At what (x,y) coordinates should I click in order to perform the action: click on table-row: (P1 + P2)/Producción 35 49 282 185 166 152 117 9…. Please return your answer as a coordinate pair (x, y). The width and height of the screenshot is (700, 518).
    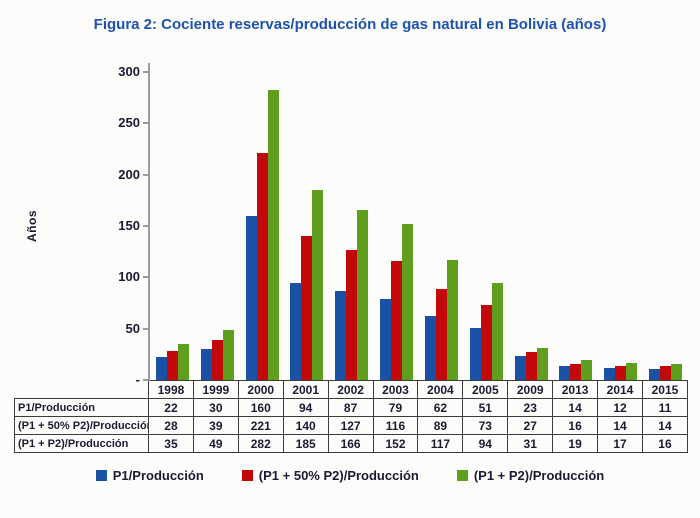
    Looking at the image, I should click on (351, 443).